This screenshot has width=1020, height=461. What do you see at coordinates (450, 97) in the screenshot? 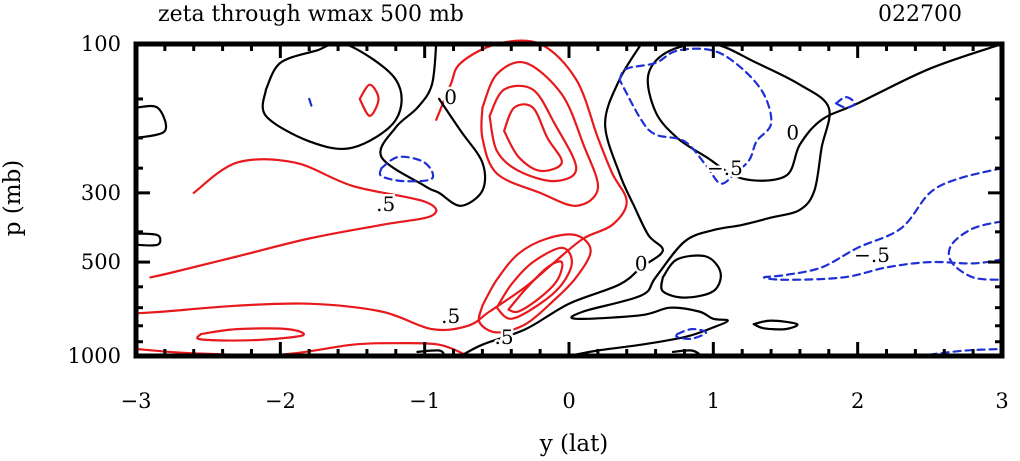
I see `contour-label-0: 0` at bounding box center [450, 97].